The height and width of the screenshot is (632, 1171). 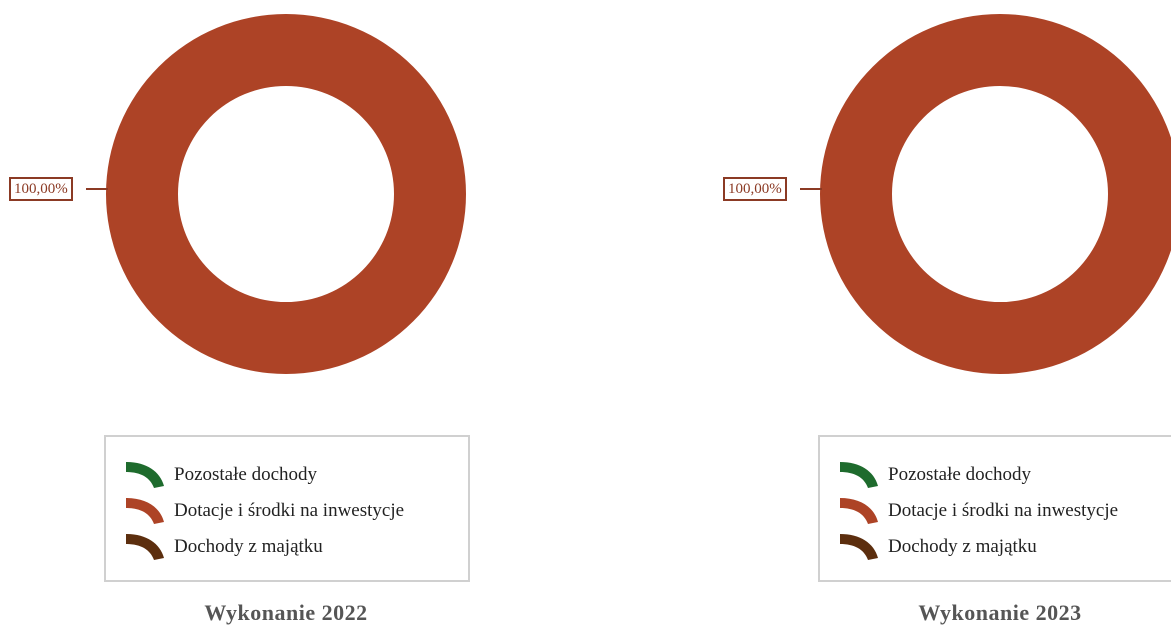 What do you see at coordinates (1000, 612) in the screenshot?
I see `chart-title: Wykonanie 2023` at bounding box center [1000, 612].